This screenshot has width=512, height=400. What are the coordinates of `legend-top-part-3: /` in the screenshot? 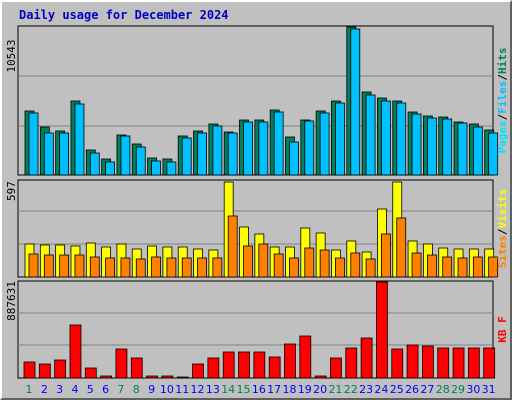 It's located at (502, 77).